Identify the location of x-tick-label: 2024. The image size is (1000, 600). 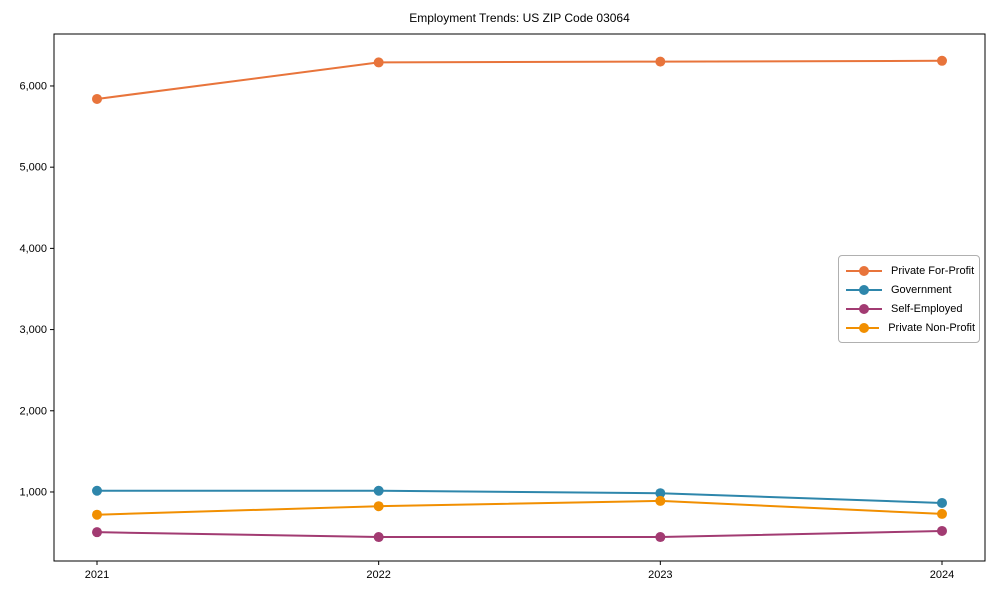
(942, 575).